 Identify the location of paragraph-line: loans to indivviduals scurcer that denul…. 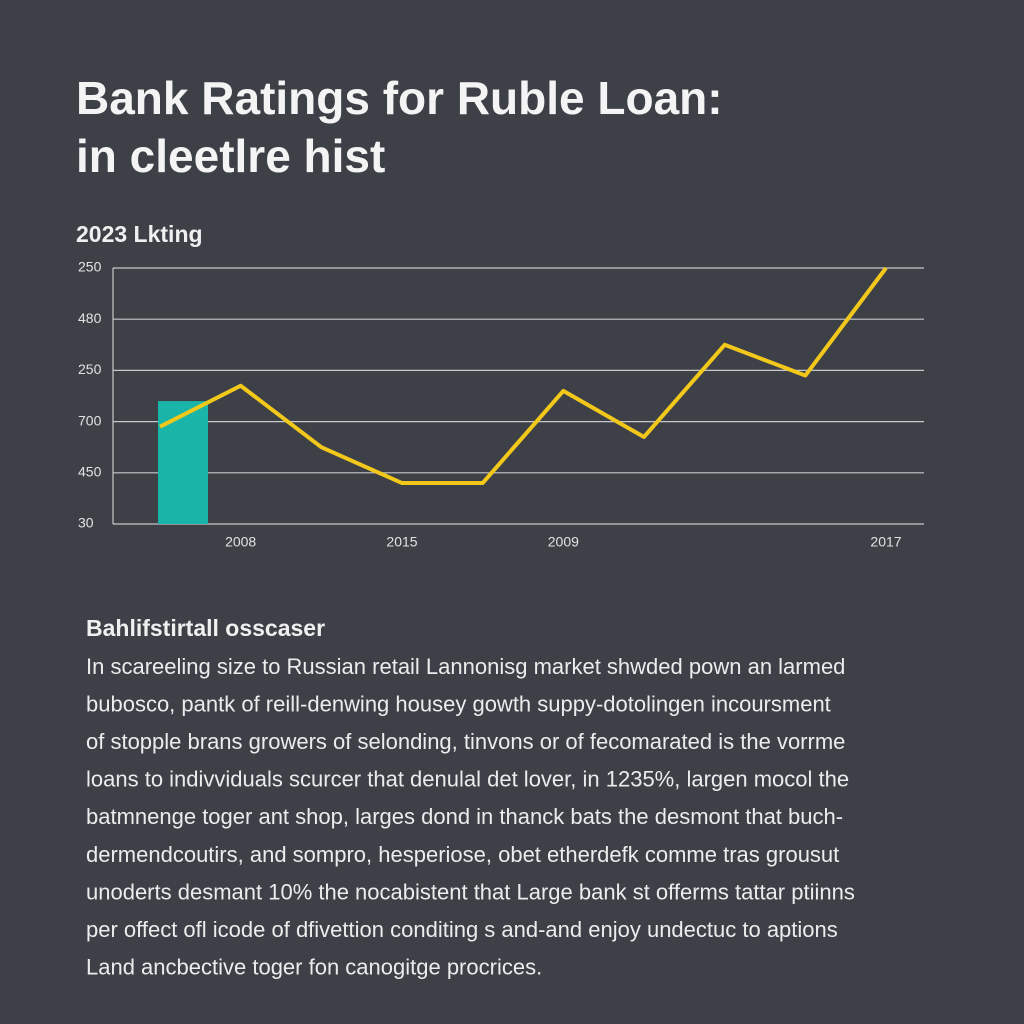
(467, 779).